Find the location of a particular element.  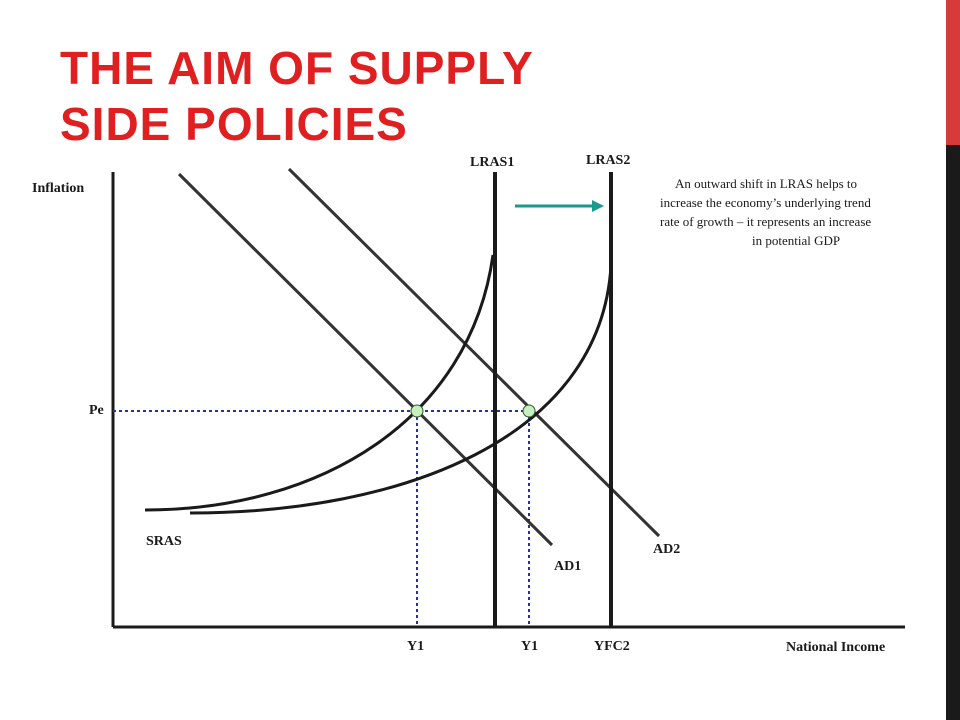

shift-arrow-icon is located at coordinates (598, 206).